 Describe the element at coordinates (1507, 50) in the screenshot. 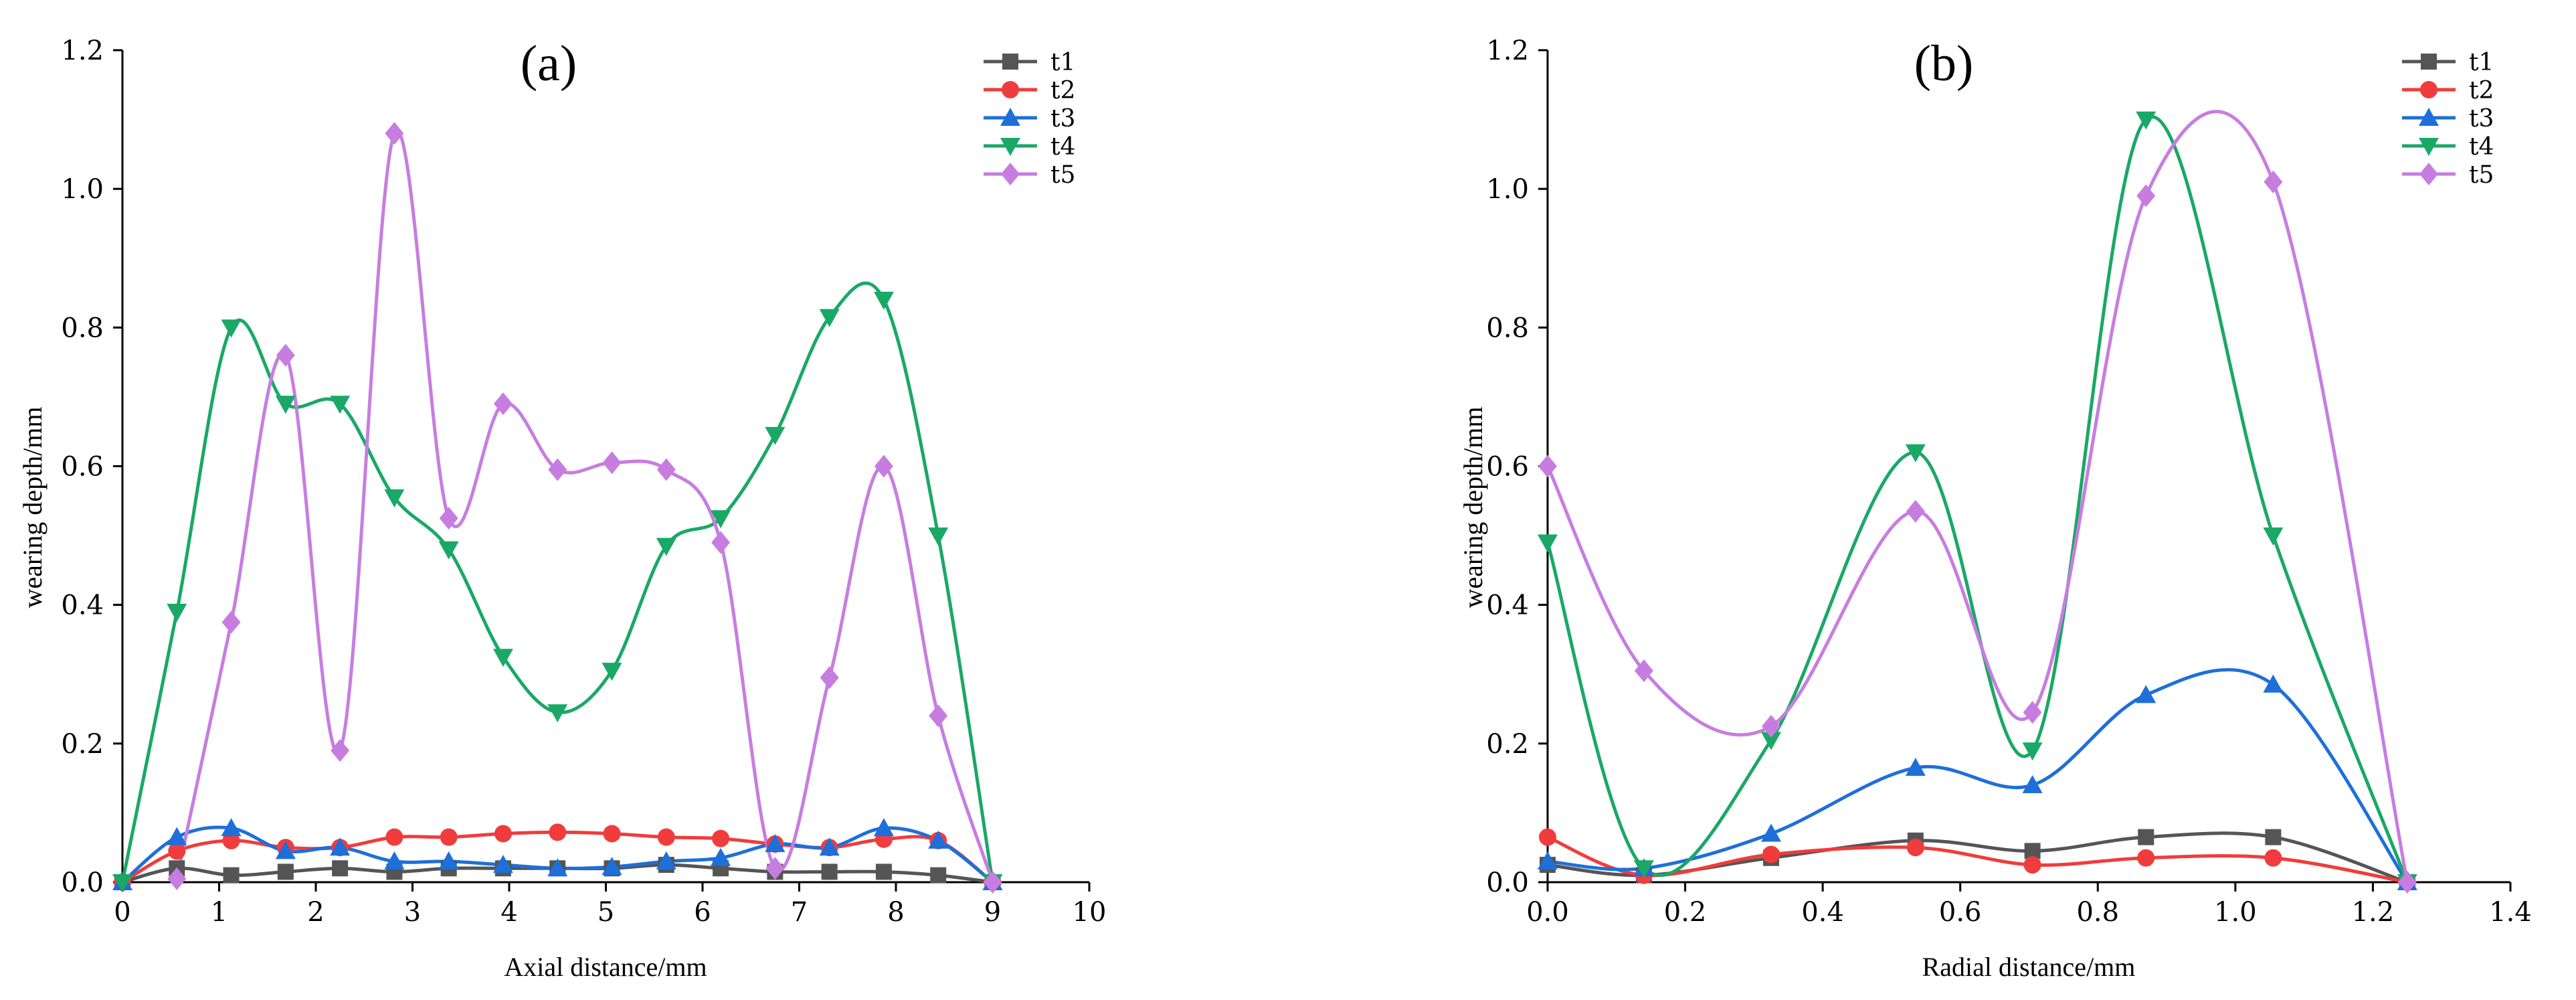

I see `panel-b-y-tick-label: 1.2` at that location.